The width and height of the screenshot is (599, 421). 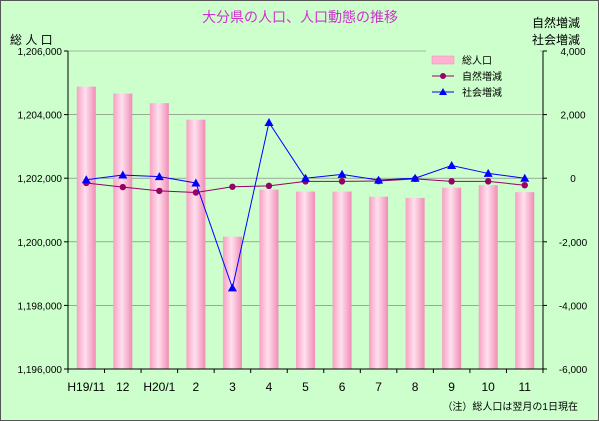 What do you see at coordinates (40, 52) in the screenshot?
I see `left-tick-label-5: 1,206,000` at bounding box center [40, 52].